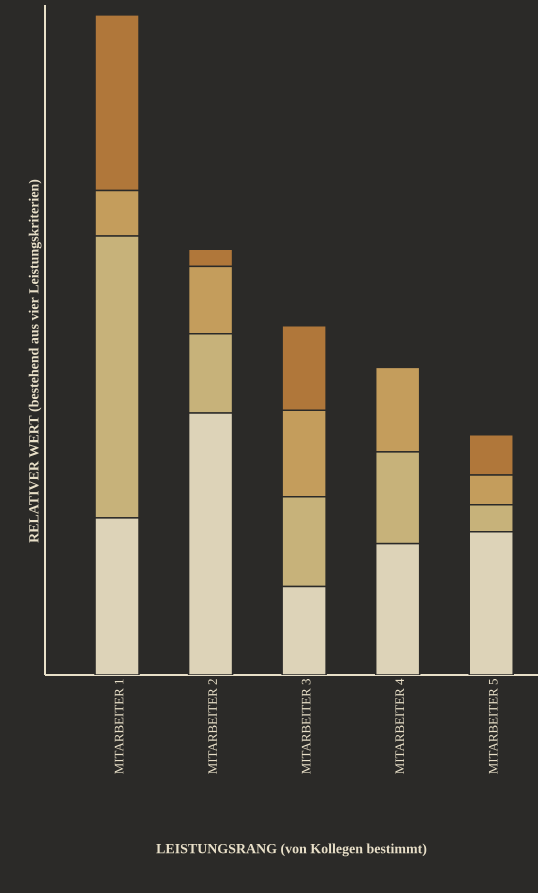 Image resolution: width=539 pixels, height=893 pixels. What do you see at coordinates (119, 726) in the screenshot?
I see `x-tick-label: MITARBEITER 1` at bounding box center [119, 726].